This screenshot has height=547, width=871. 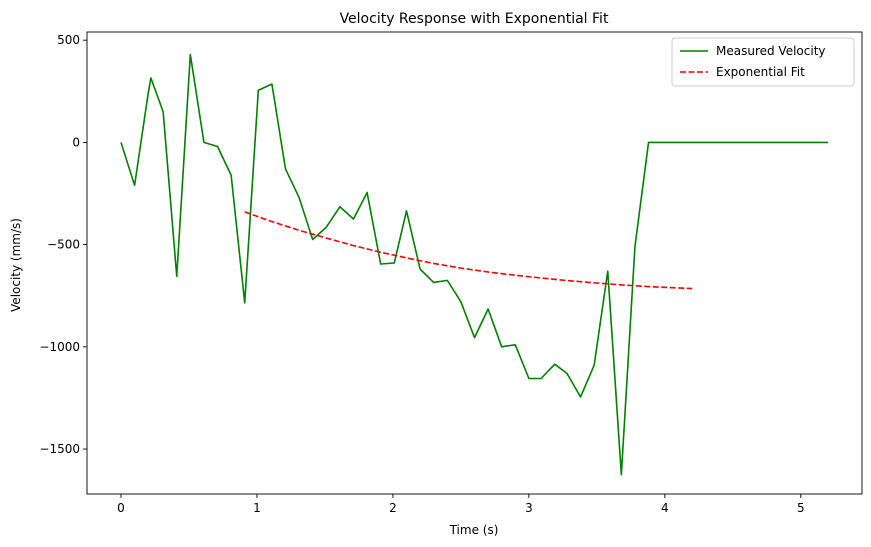 What do you see at coordinates (801, 508) in the screenshot?
I see `x-tick-label: 5` at bounding box center [801, 508].